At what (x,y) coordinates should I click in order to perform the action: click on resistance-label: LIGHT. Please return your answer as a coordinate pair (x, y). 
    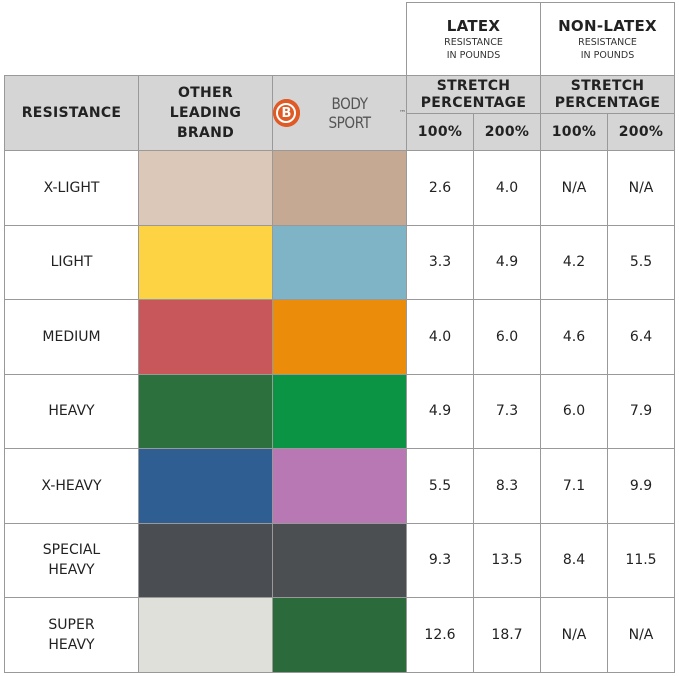
    Looking at the image, I should click on (71, 262).